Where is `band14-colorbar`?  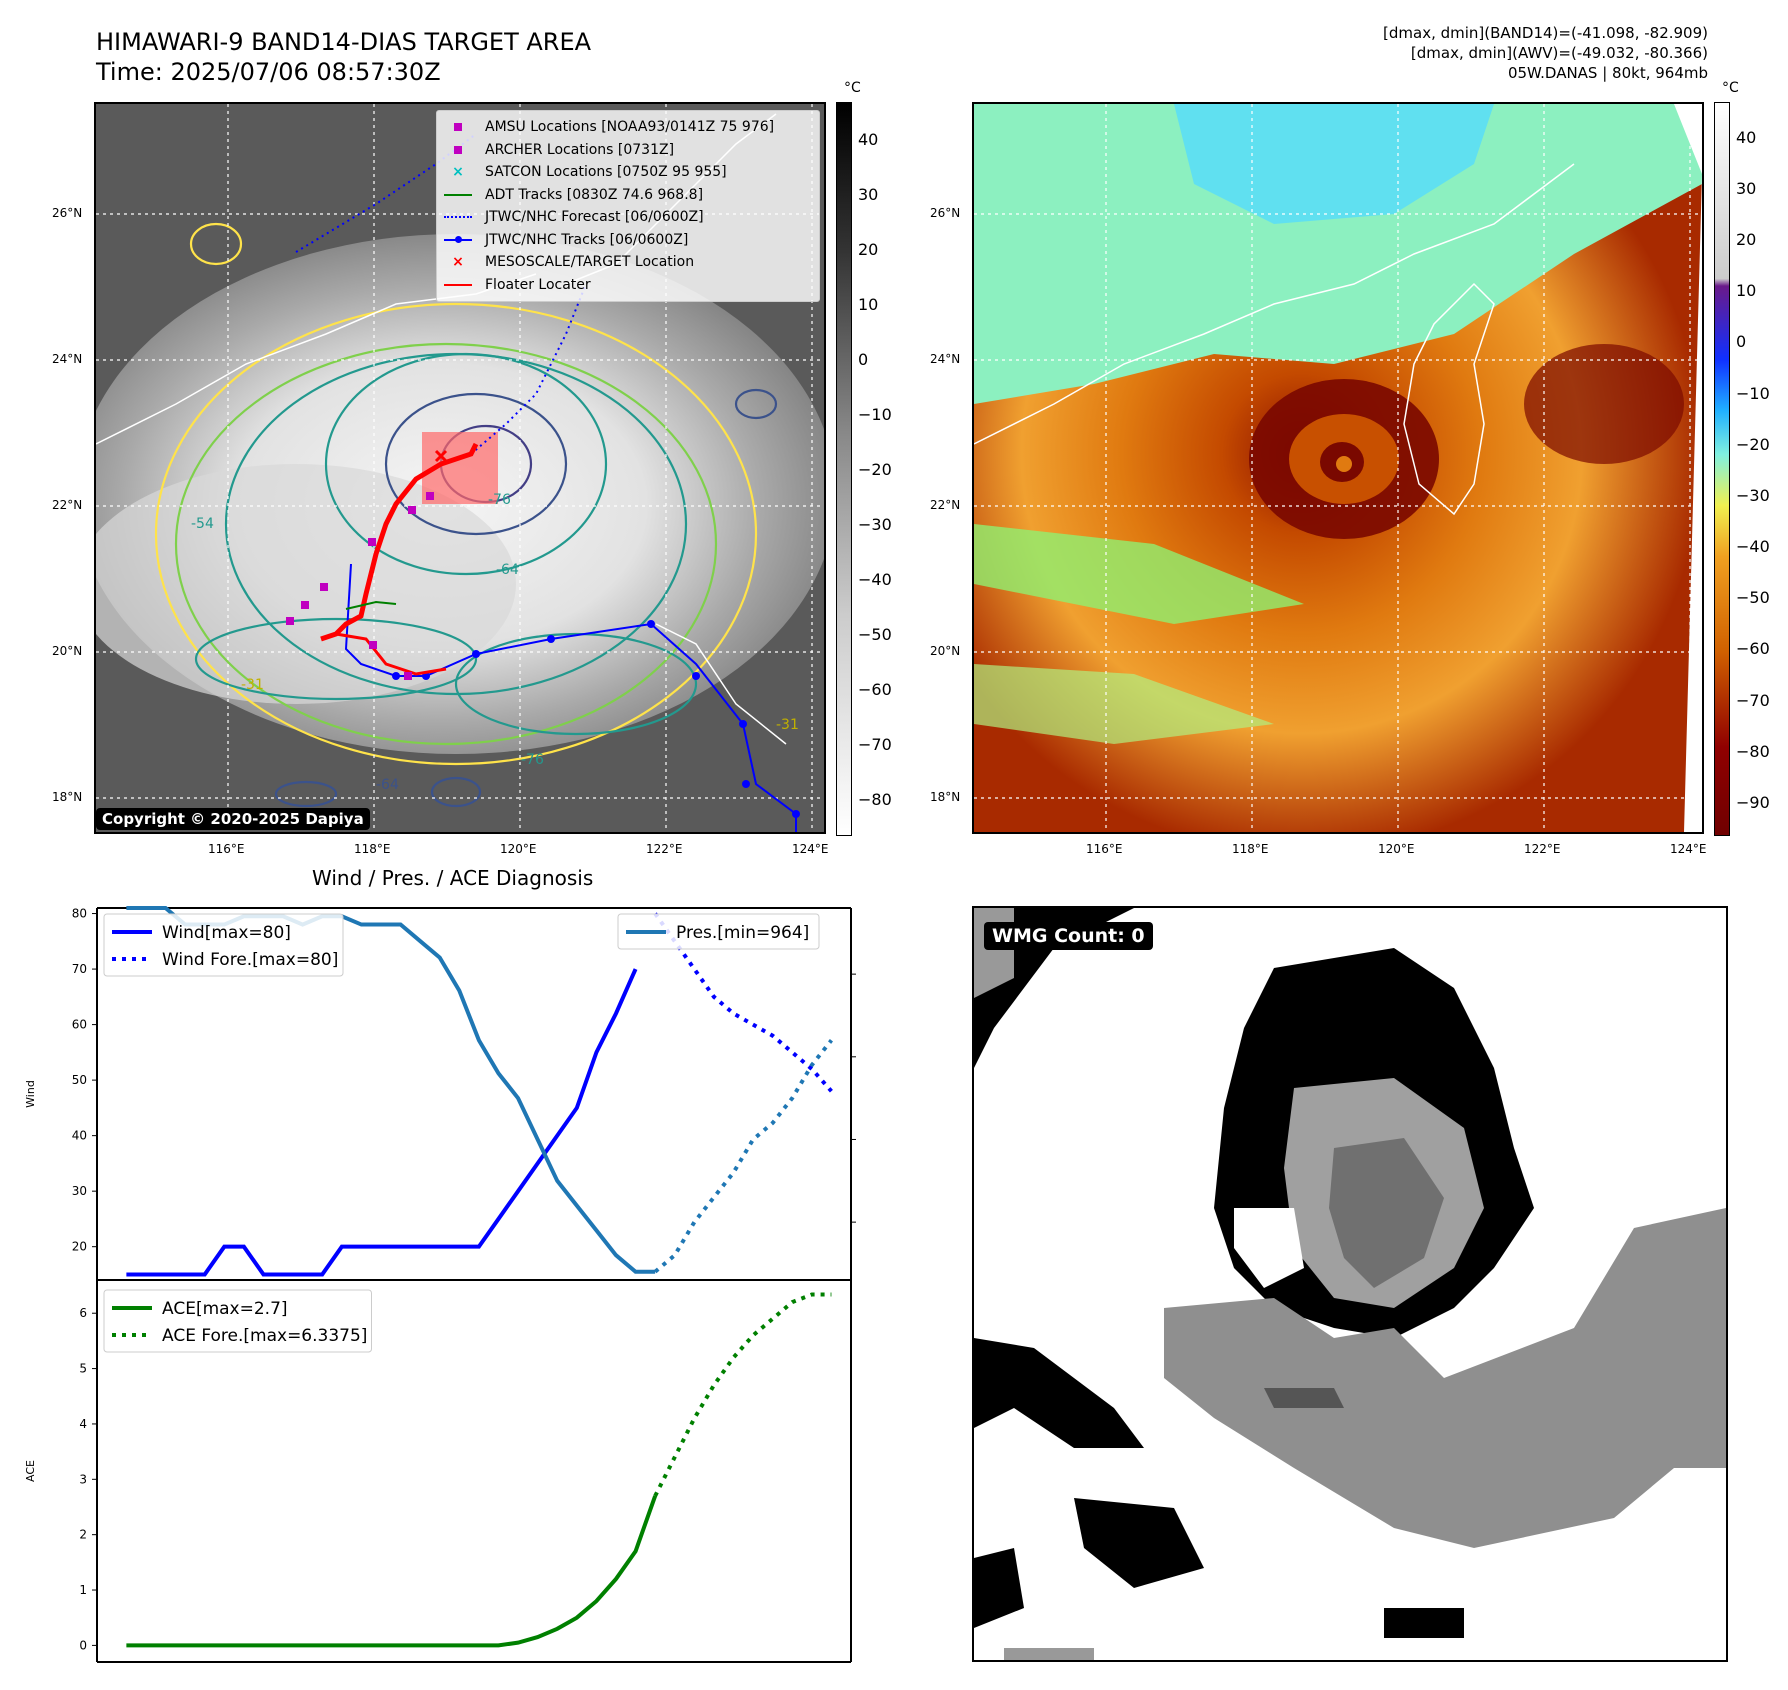 band14-colorbar is located at coordinates (844, 469).